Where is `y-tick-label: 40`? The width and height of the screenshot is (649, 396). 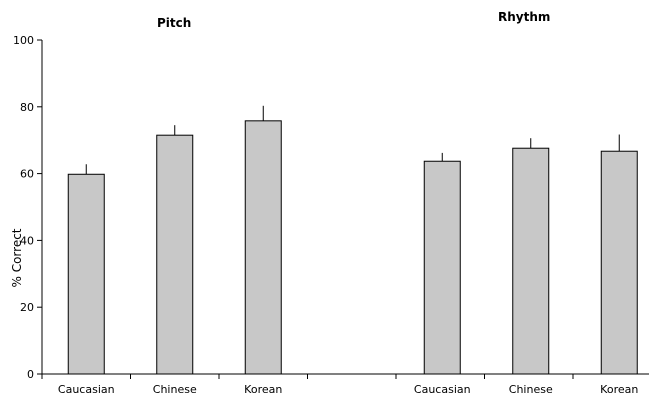
y-tick-label: 40 is located at coordinates (27, 240).